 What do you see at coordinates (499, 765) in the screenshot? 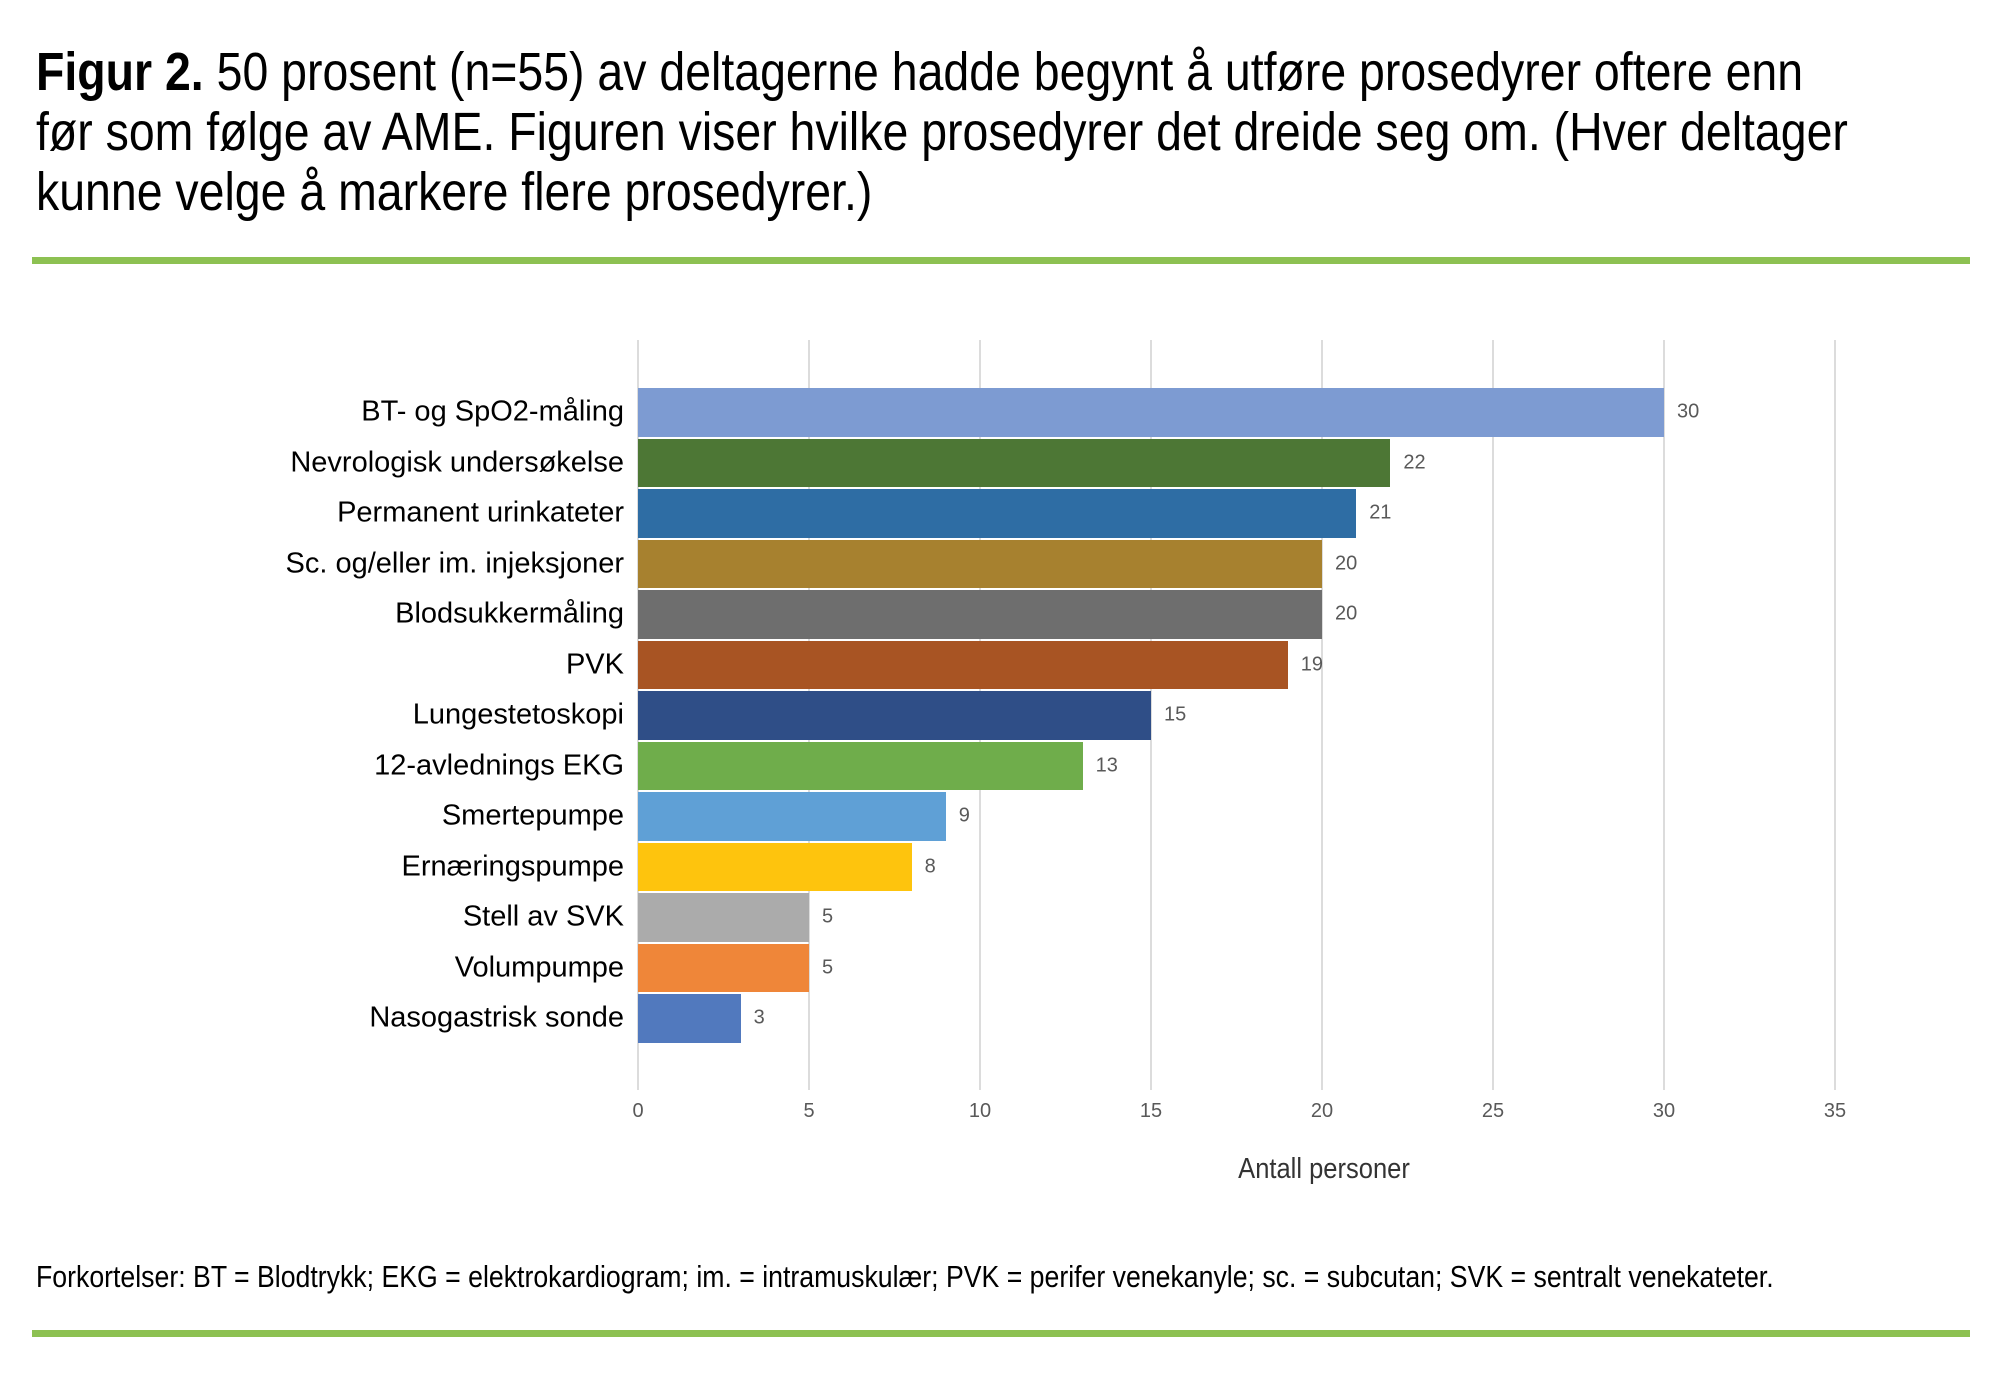
I see `category-label: 12-avlednings EKG` at bounding box center [499, 765].